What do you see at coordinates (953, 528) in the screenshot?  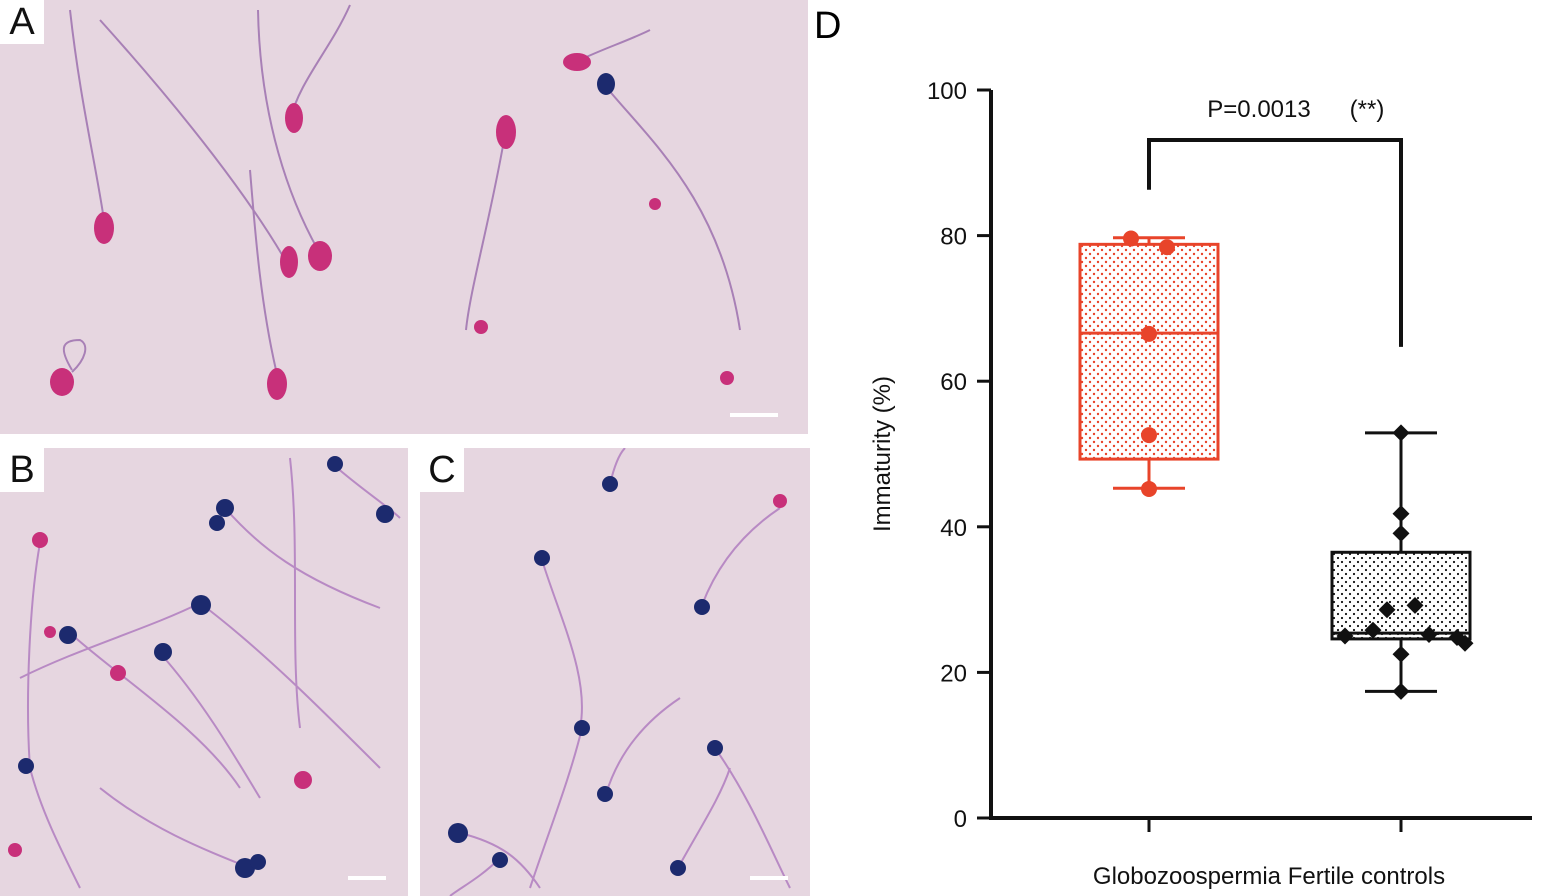 I see `y-tick-label: 40` at bounding box center [953, 528].